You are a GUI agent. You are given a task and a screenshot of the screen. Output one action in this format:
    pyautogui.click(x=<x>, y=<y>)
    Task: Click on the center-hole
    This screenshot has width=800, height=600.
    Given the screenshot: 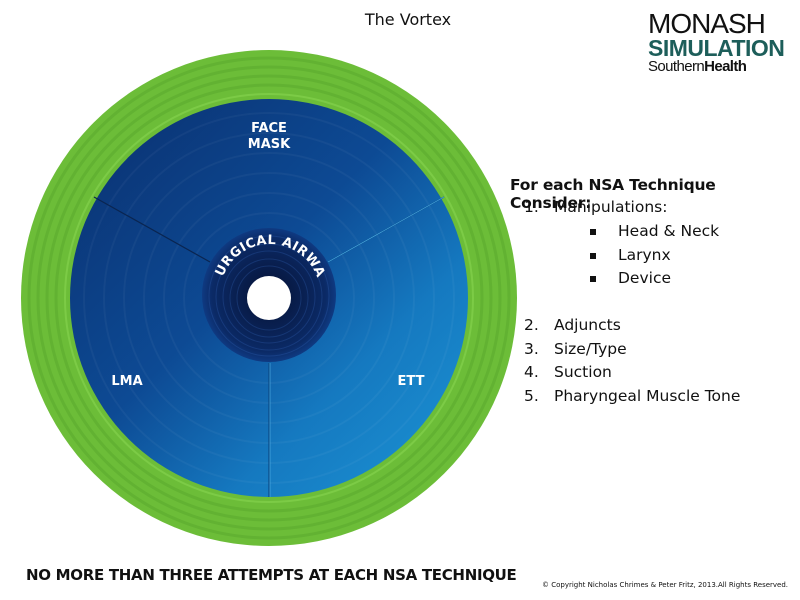 What is the action you would take?
    pyautogui.click(x=269, y=298)
    